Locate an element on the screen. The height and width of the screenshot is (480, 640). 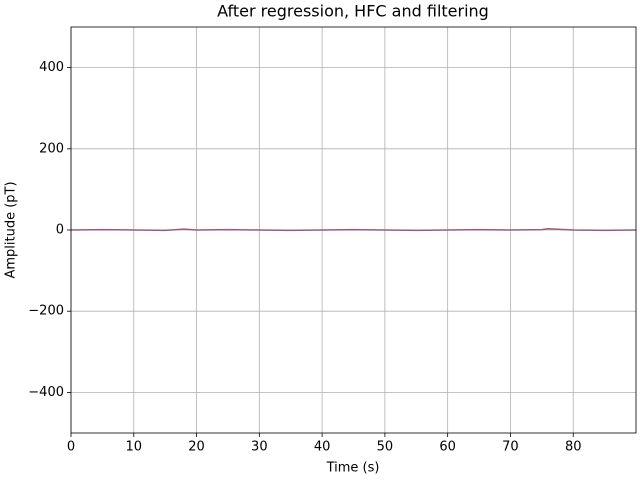
y-tick-label: −200 is located at coordinates (46, 311).